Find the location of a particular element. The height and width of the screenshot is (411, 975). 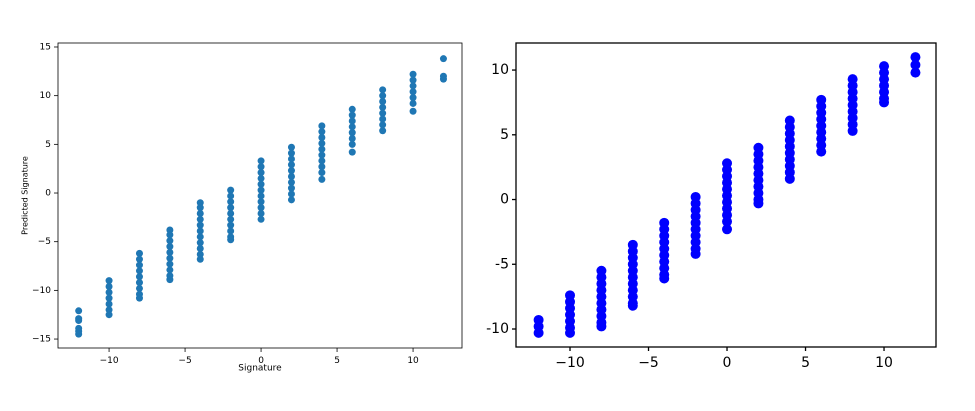

x-tick-label: −10 is located at coordinates (109, 361).